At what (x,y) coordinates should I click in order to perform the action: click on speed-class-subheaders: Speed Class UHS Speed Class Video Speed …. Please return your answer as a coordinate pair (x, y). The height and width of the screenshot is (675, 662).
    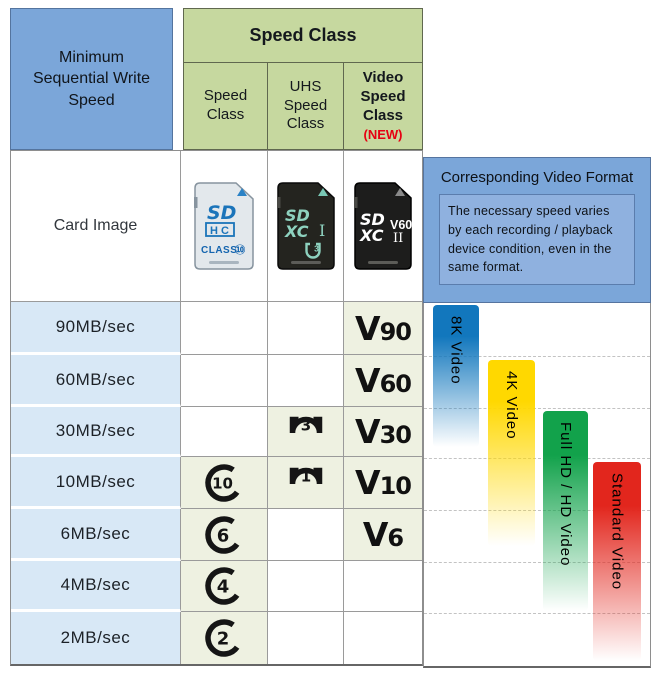
    Looking at the image, I should click on (303, 106).